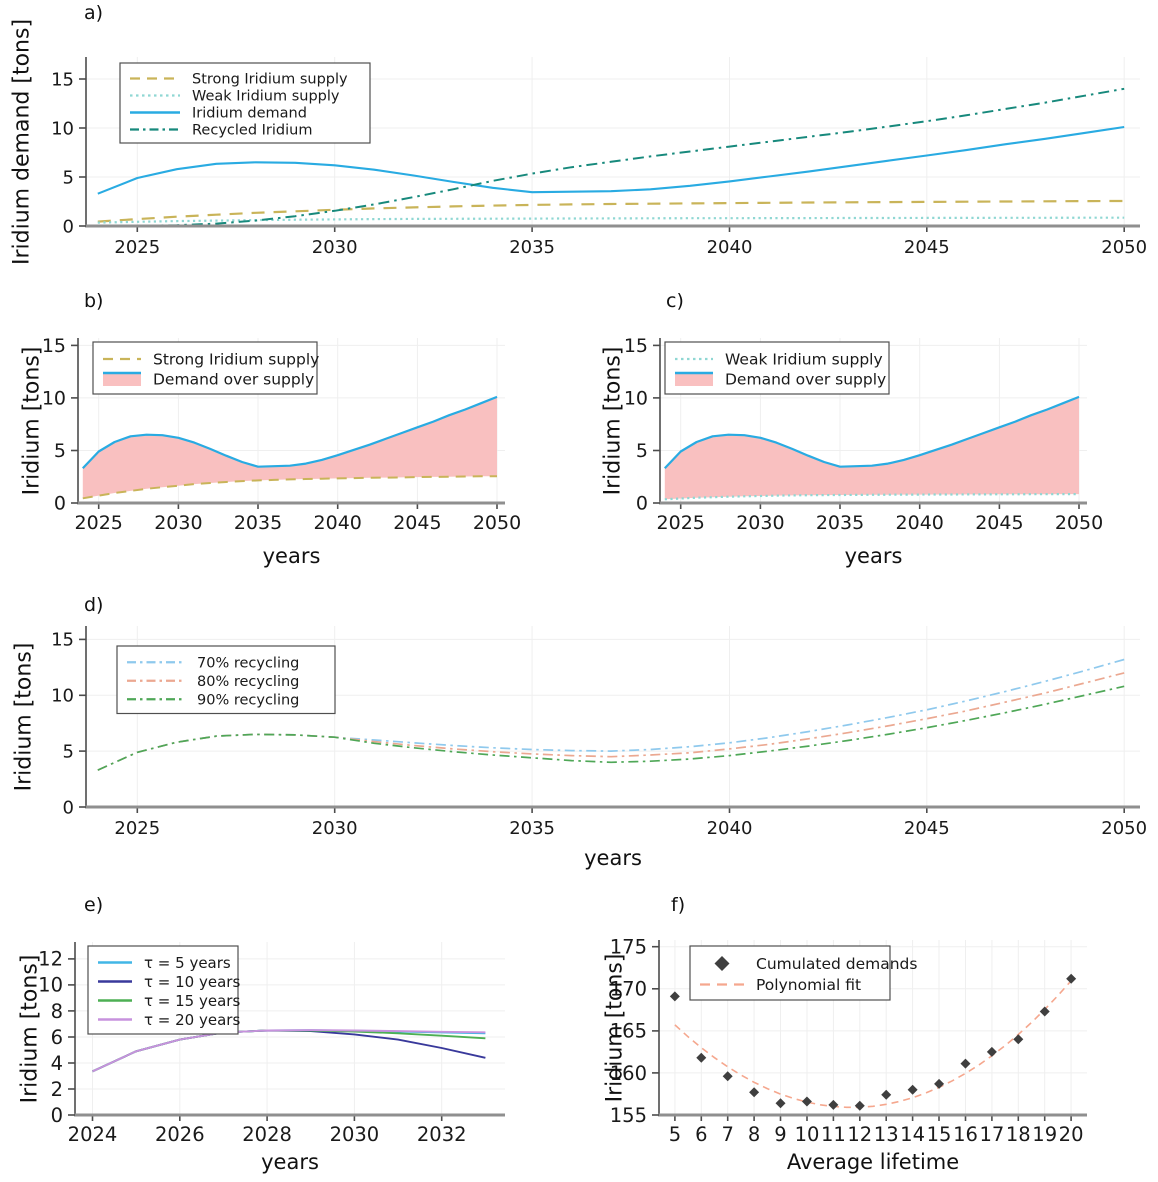 This screenshot has width=1158, height=1182. I want to click on series-tau-20-years, so click(289, 1051).